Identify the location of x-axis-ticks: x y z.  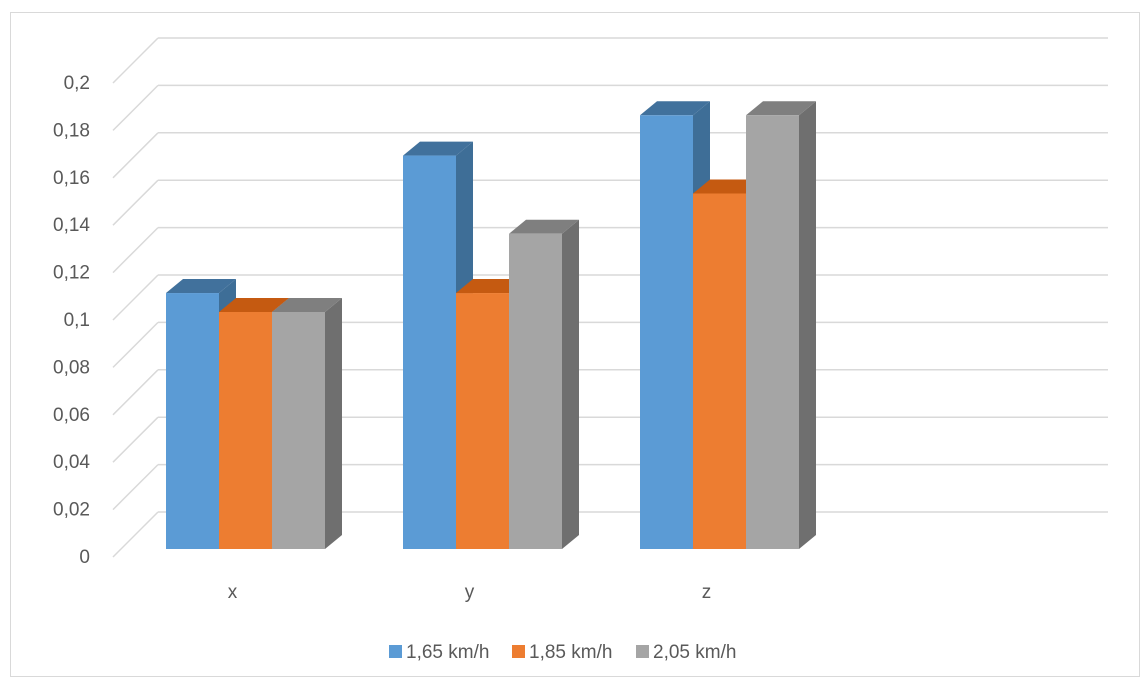
(470, 592).